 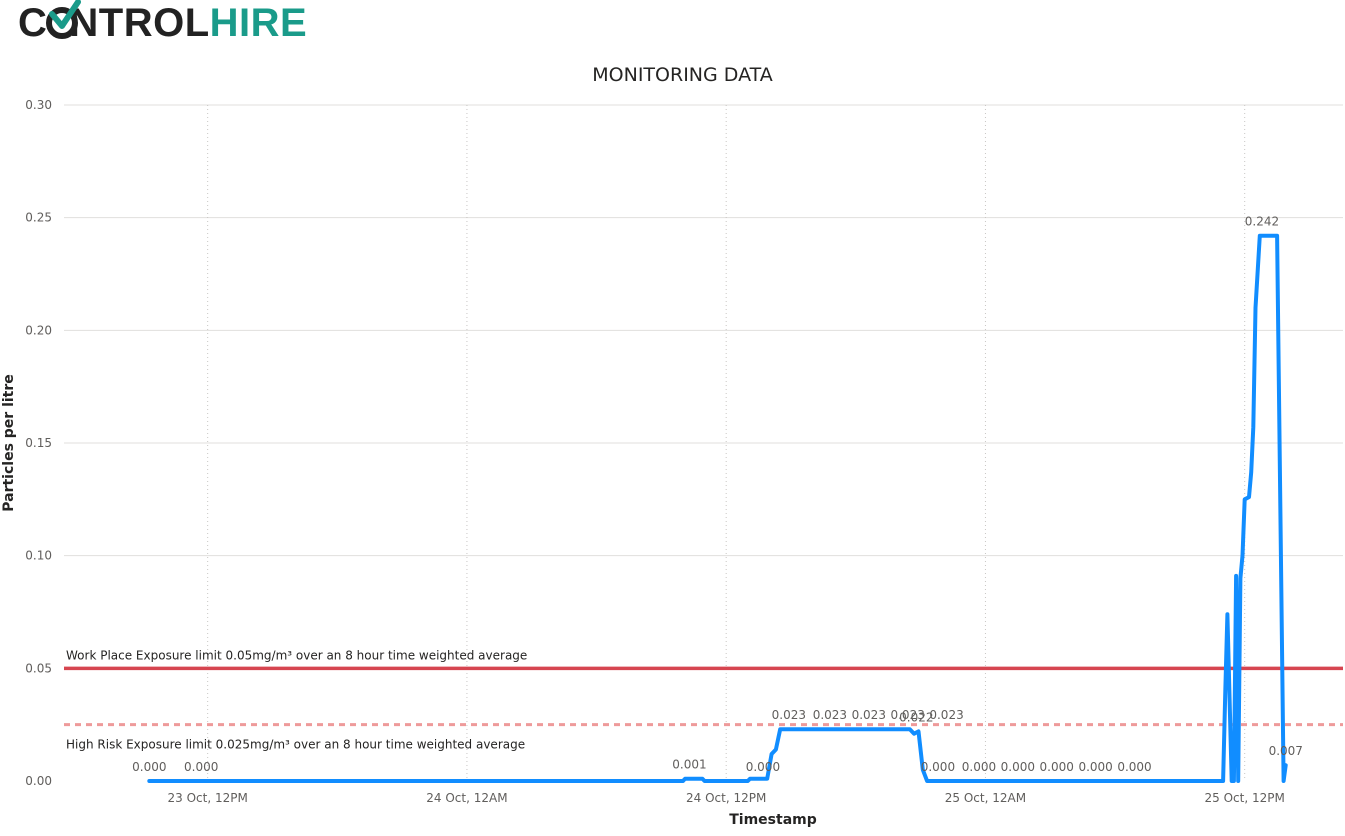 I want to click on y-tick-label: 0.00, so click(x=38, y=781).